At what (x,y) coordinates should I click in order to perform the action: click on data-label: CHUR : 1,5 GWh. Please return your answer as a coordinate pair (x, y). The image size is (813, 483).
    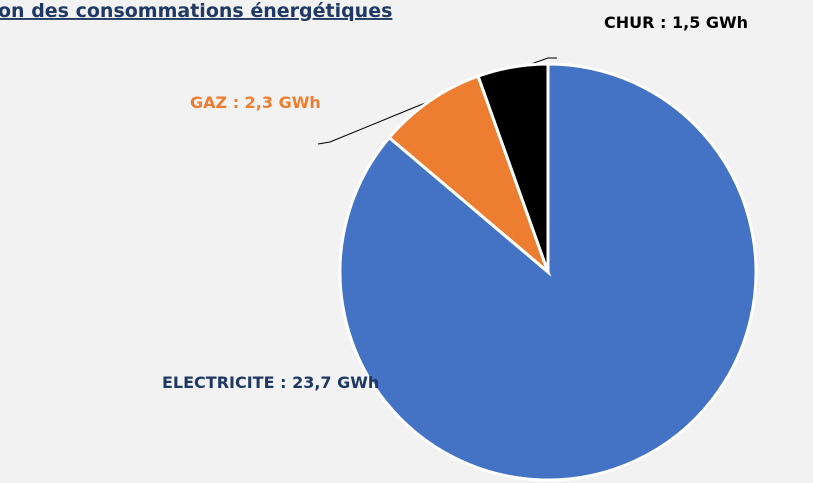
    Looking at the image, I should click on (676, 22).